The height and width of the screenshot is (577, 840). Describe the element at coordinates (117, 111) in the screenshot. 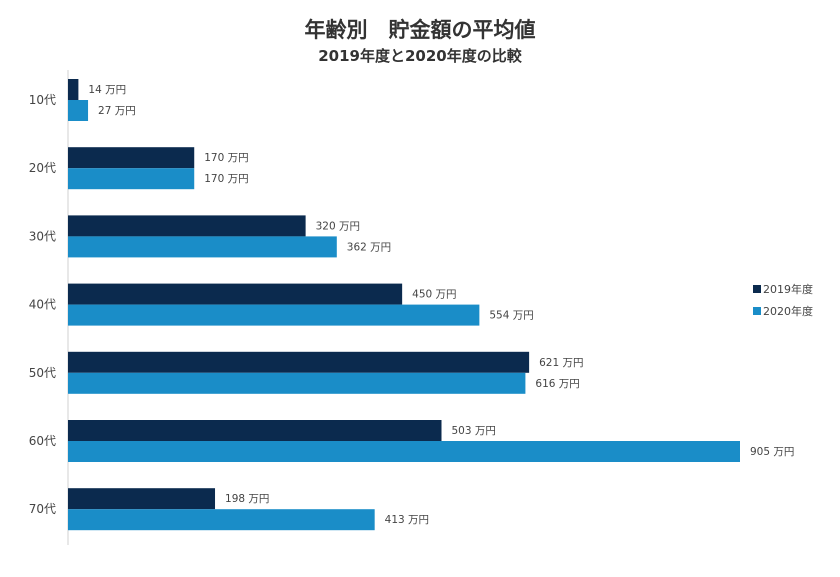

I see `data-label: 27 万円` at that location.